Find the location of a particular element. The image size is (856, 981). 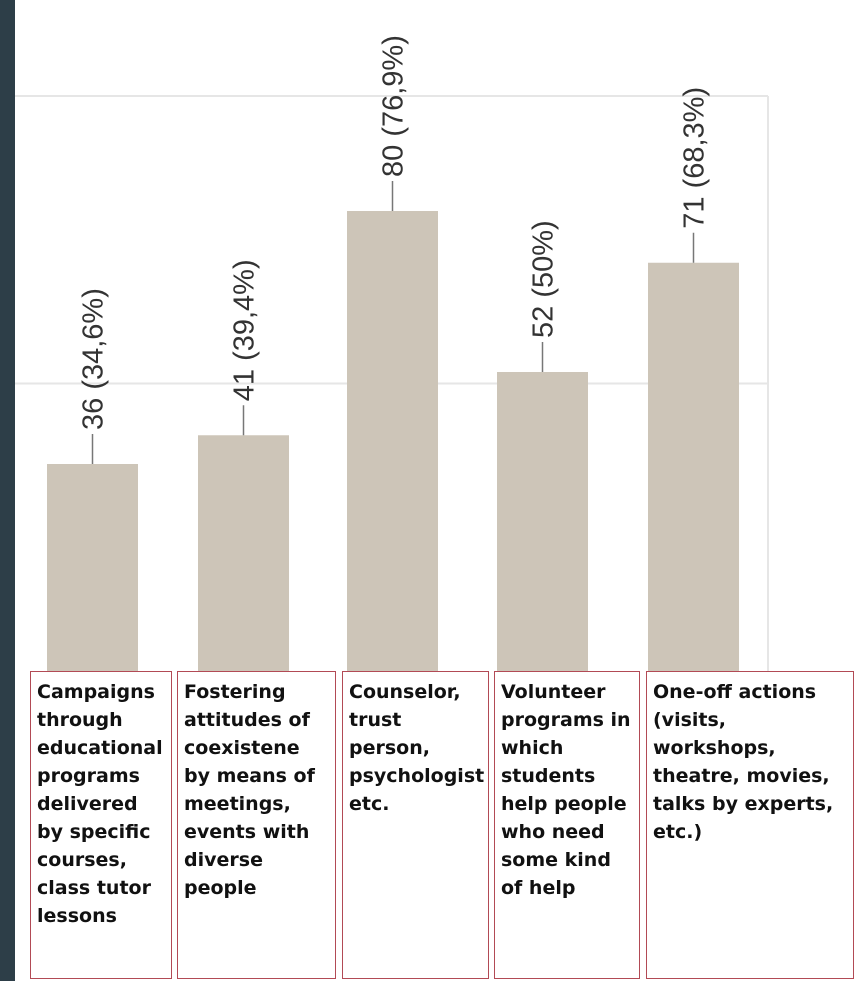

data-label-3: 80 (76,9%) is located at coordinates (394, 106).